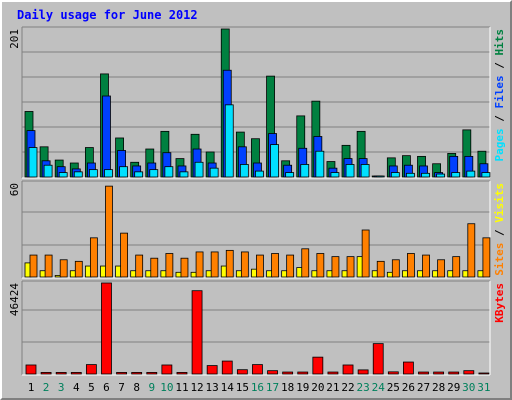 The width and height of the screenshot is (512, 400). I want to click on legend-hits: Hits, so click(499, 42).